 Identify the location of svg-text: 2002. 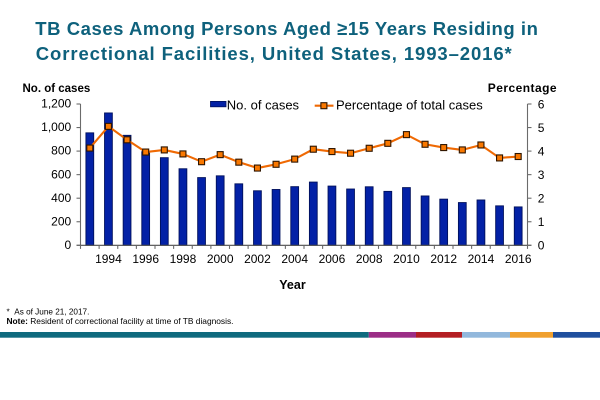
(257, 259).